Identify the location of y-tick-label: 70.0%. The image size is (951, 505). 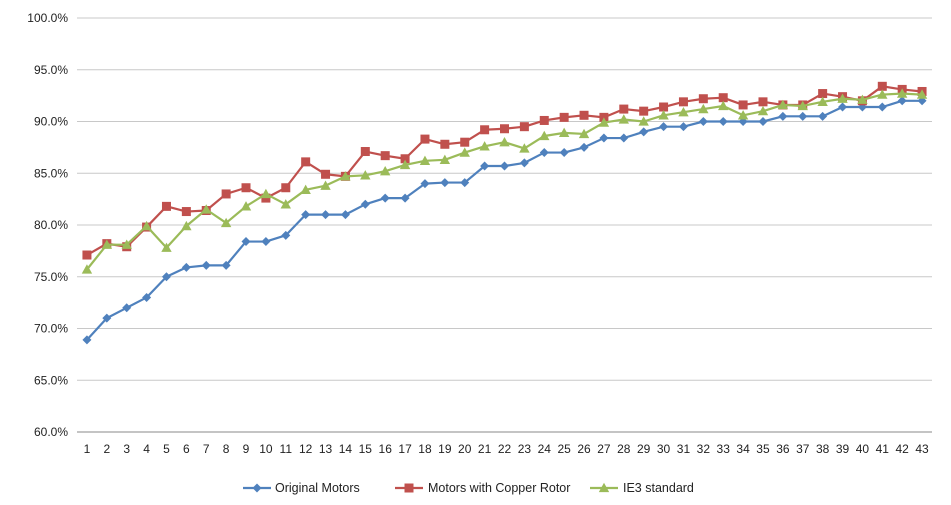
(51, 329).